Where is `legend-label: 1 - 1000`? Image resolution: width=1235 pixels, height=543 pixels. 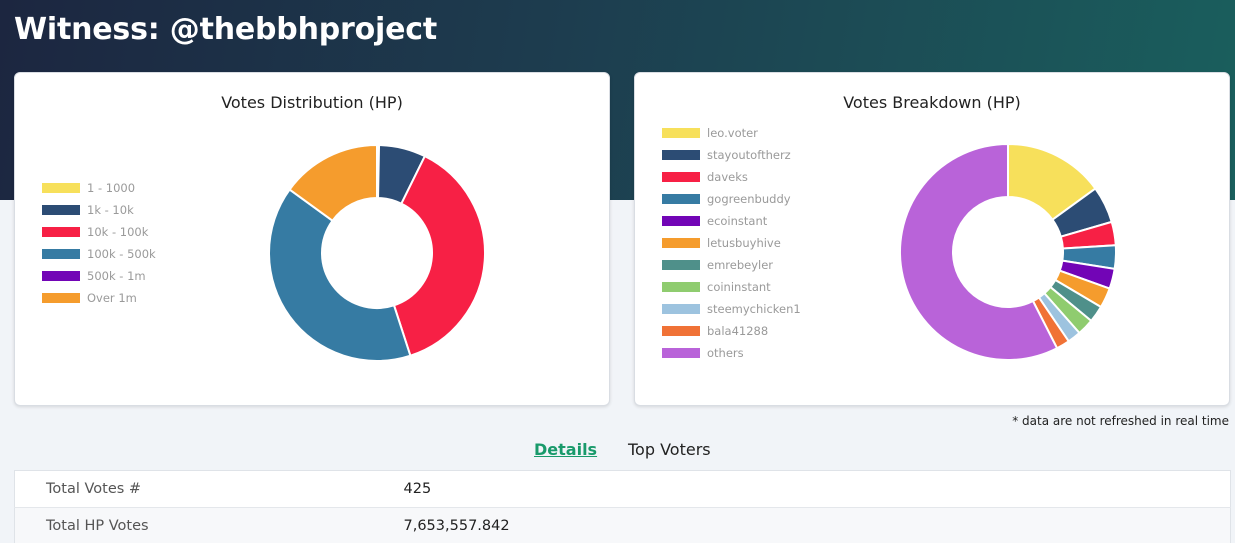
legend-label: 1 - 1000 is located at coordinates (111, 188).